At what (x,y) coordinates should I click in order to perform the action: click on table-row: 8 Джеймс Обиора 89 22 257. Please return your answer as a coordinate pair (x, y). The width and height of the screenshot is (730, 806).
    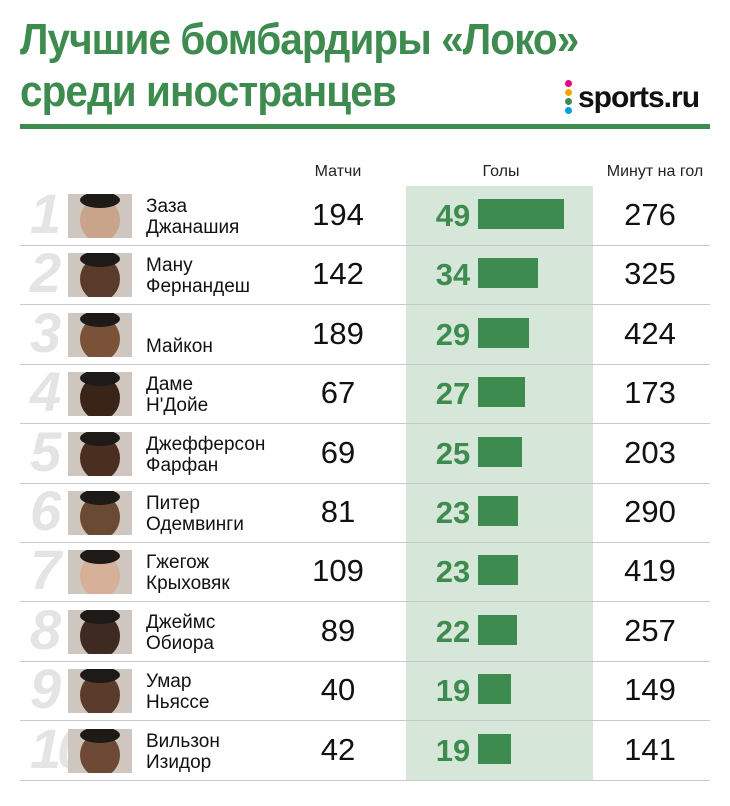
    Looking at the image, I should click on (365, 629).